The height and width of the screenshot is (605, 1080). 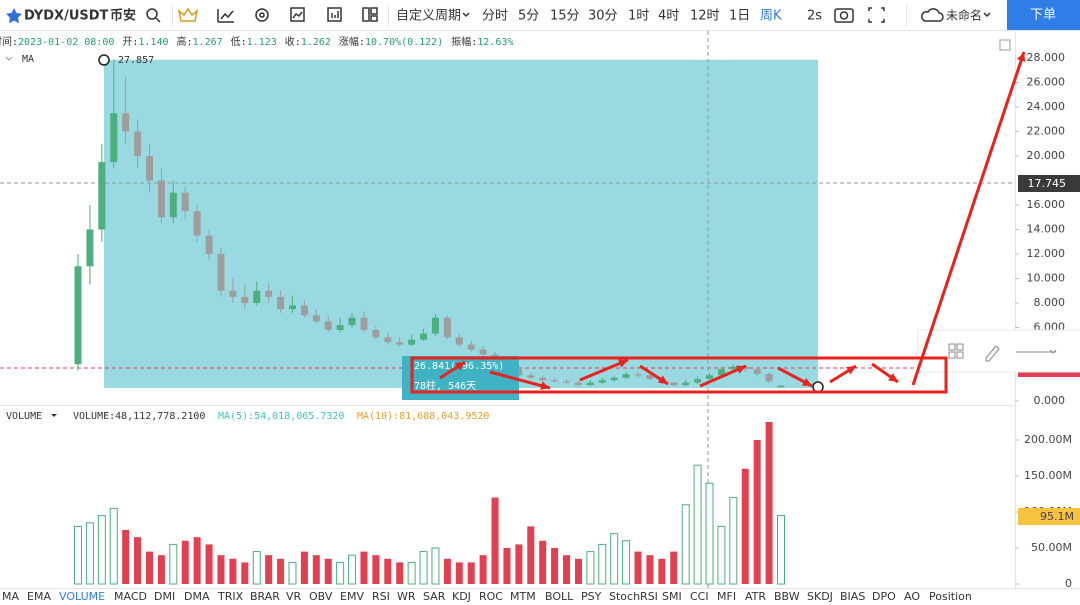 I want to click on indicator-tab: ATR, so click(x=755, y=596).